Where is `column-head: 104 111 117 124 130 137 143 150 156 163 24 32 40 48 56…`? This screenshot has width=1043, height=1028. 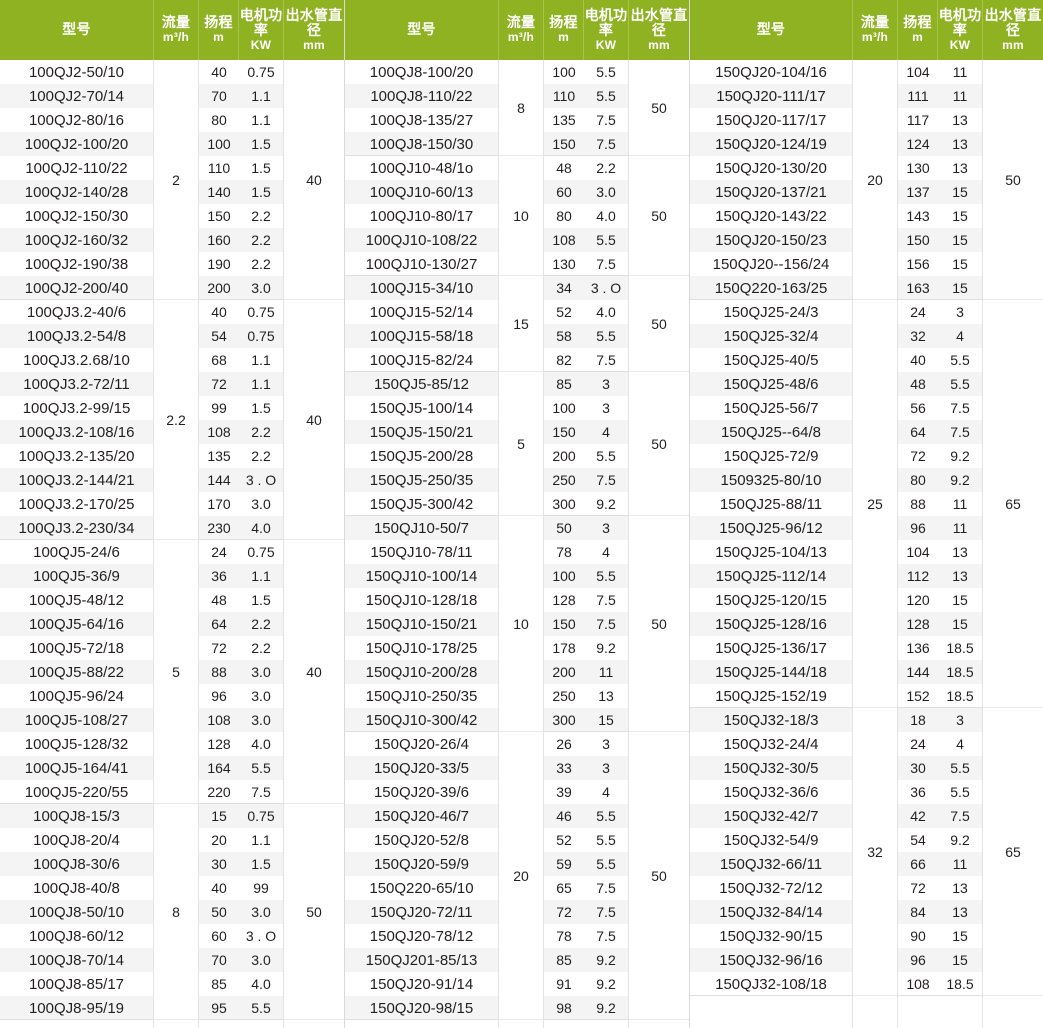
column-head: 104 111 117 124 130 137 143 150 156 163 24 32 40 48 56… is located at coordinates (918, 544).